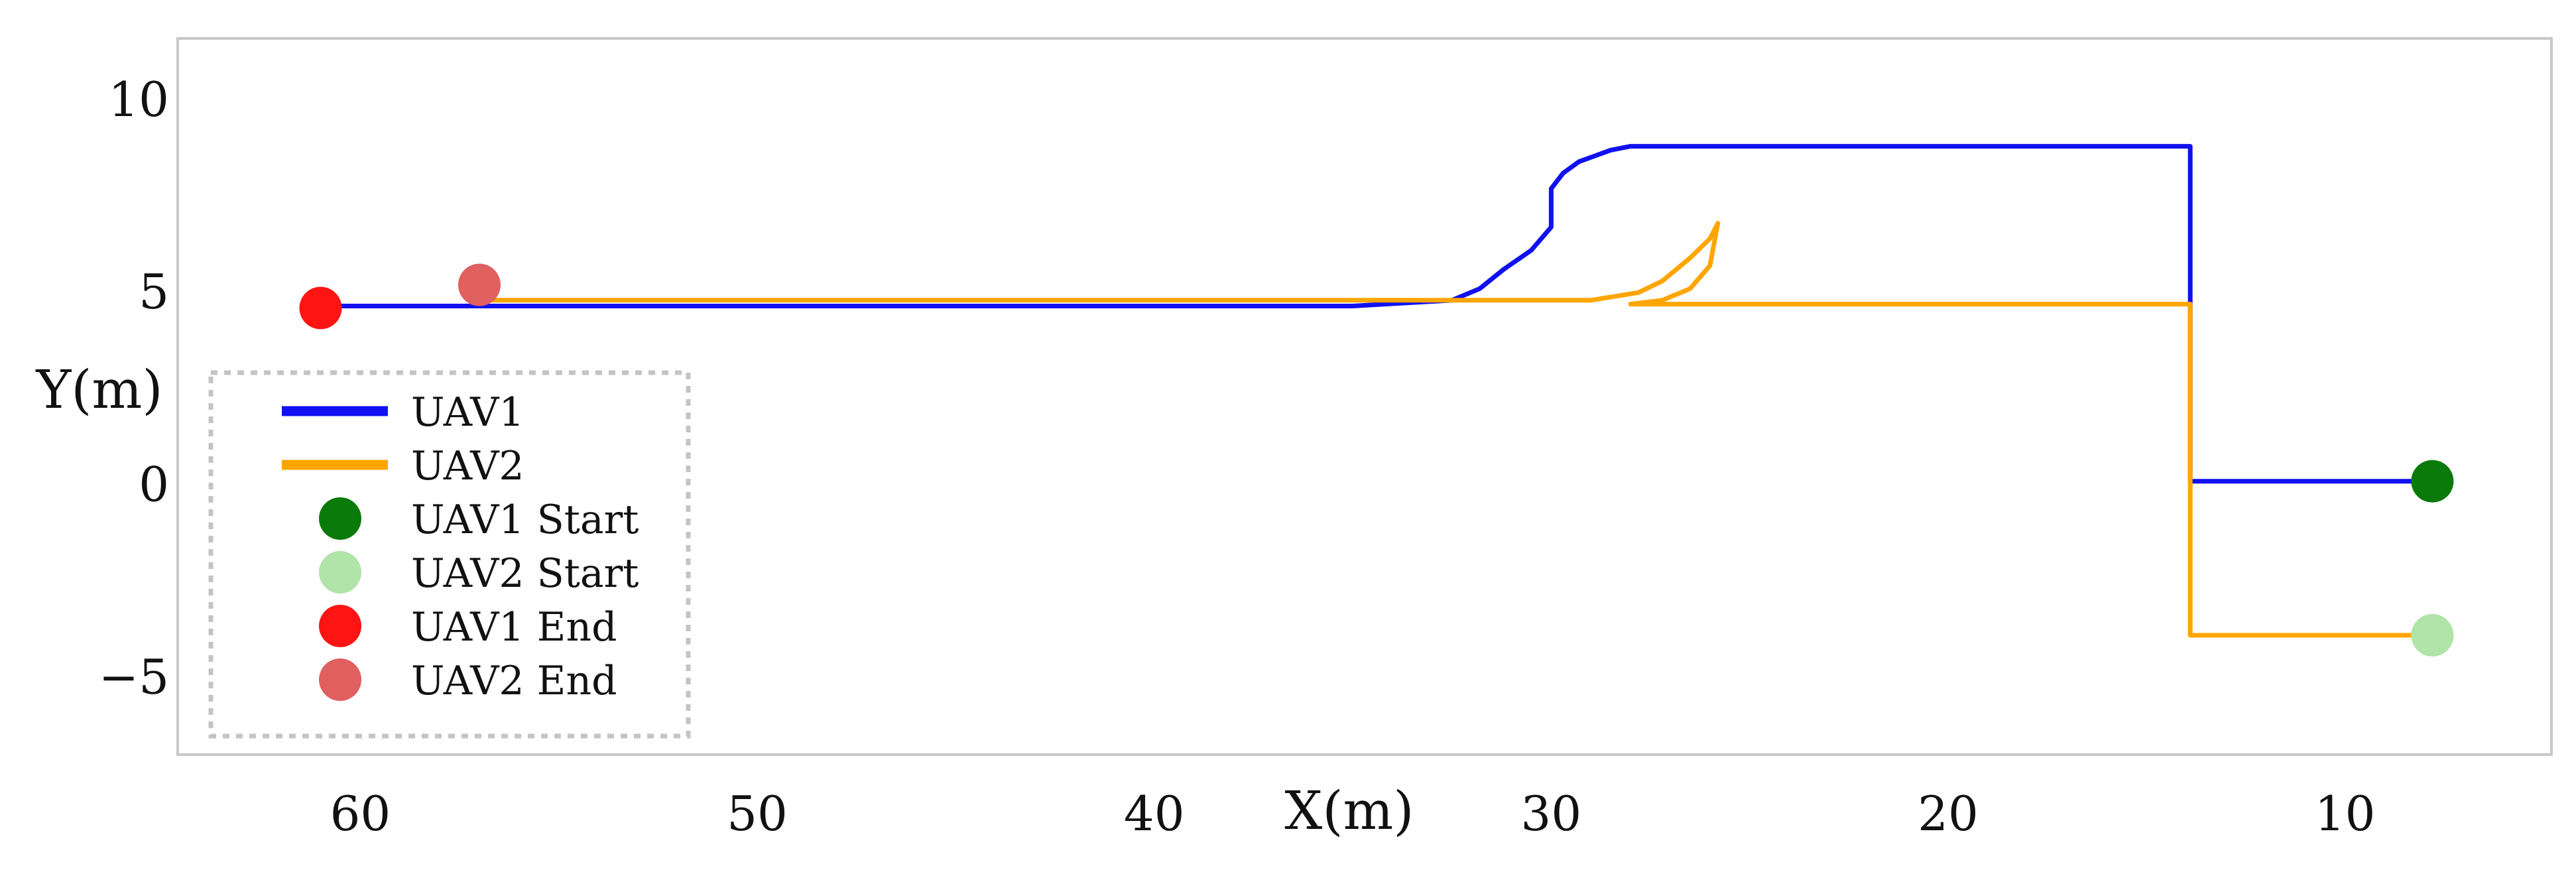 This screenshot has width=2576, height=870. What do you see at coordinates (2432, 635) in the screenshot?
I see `marker-uav2-start` at bounding box center [2432, 635].